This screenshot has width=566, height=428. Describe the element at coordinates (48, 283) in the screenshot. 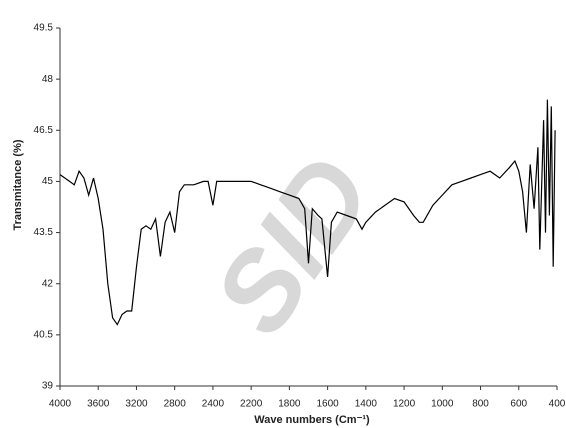

I see `y-tick-label: 42` at that location.